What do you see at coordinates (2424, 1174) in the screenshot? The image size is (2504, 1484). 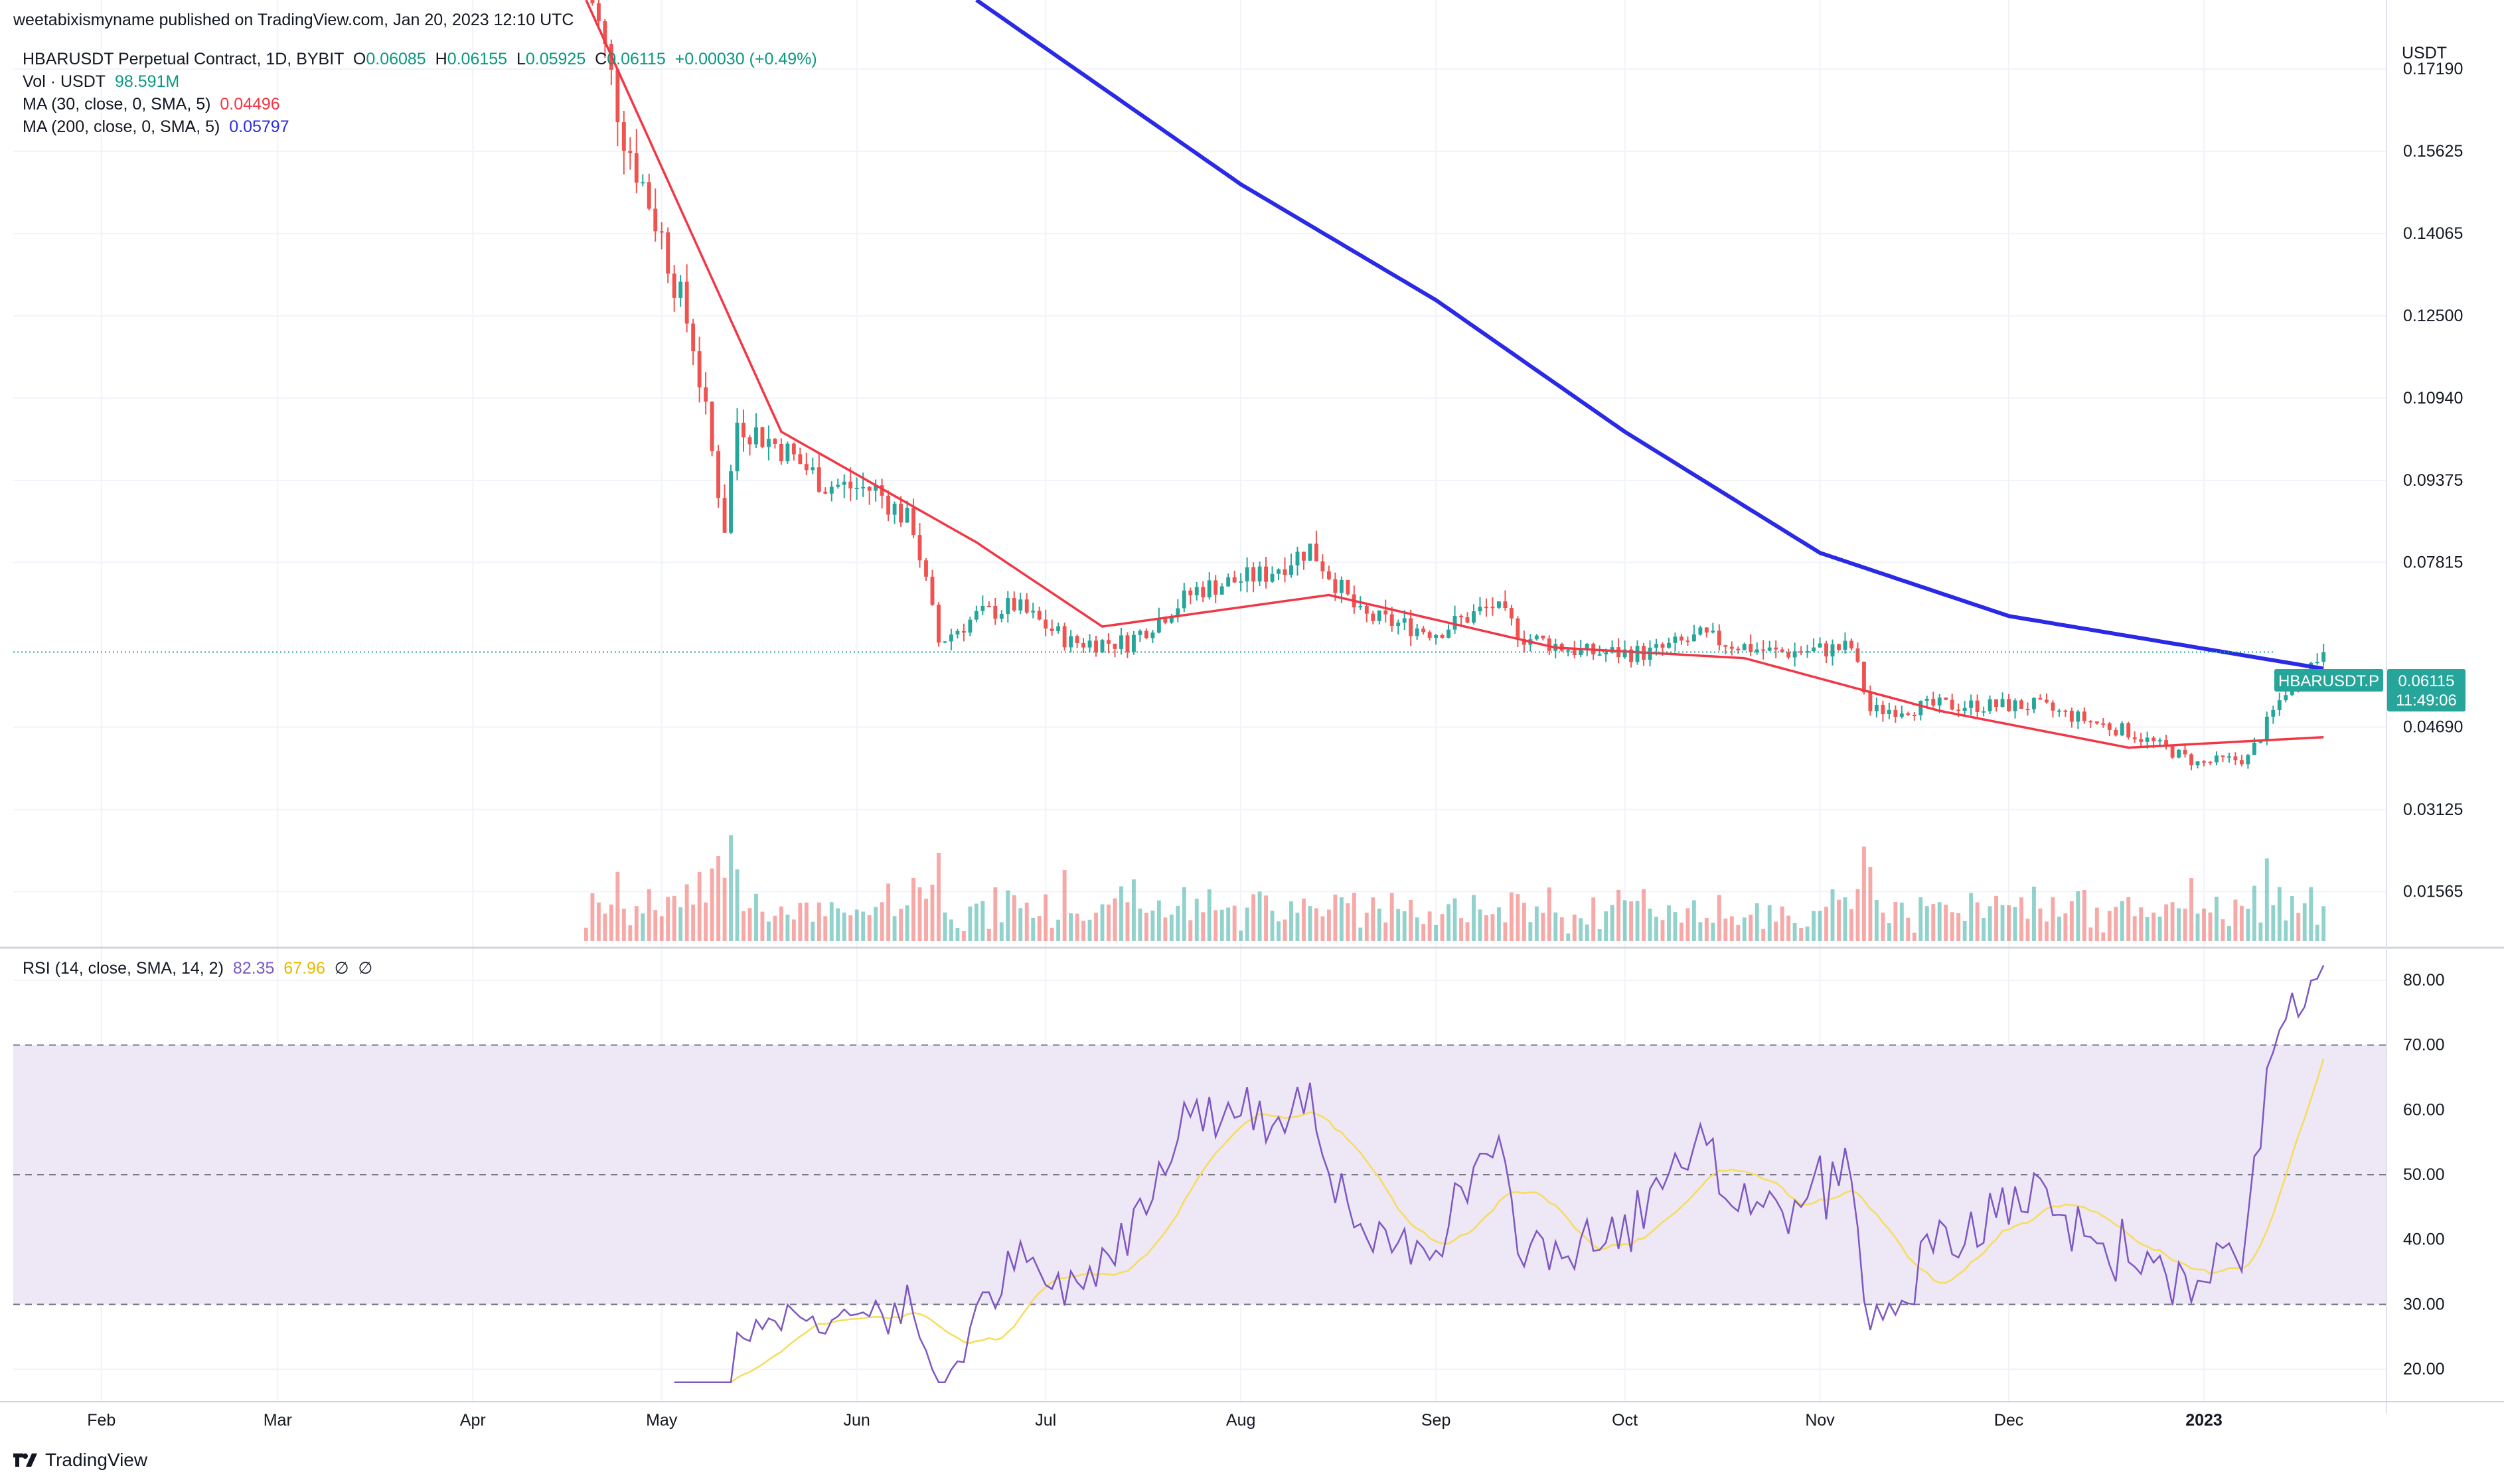 I see `rsi-axis: 80.00 70.00 60.00 50.00 40.00 30.00 20.00` at bounding box center [2424, 1174].